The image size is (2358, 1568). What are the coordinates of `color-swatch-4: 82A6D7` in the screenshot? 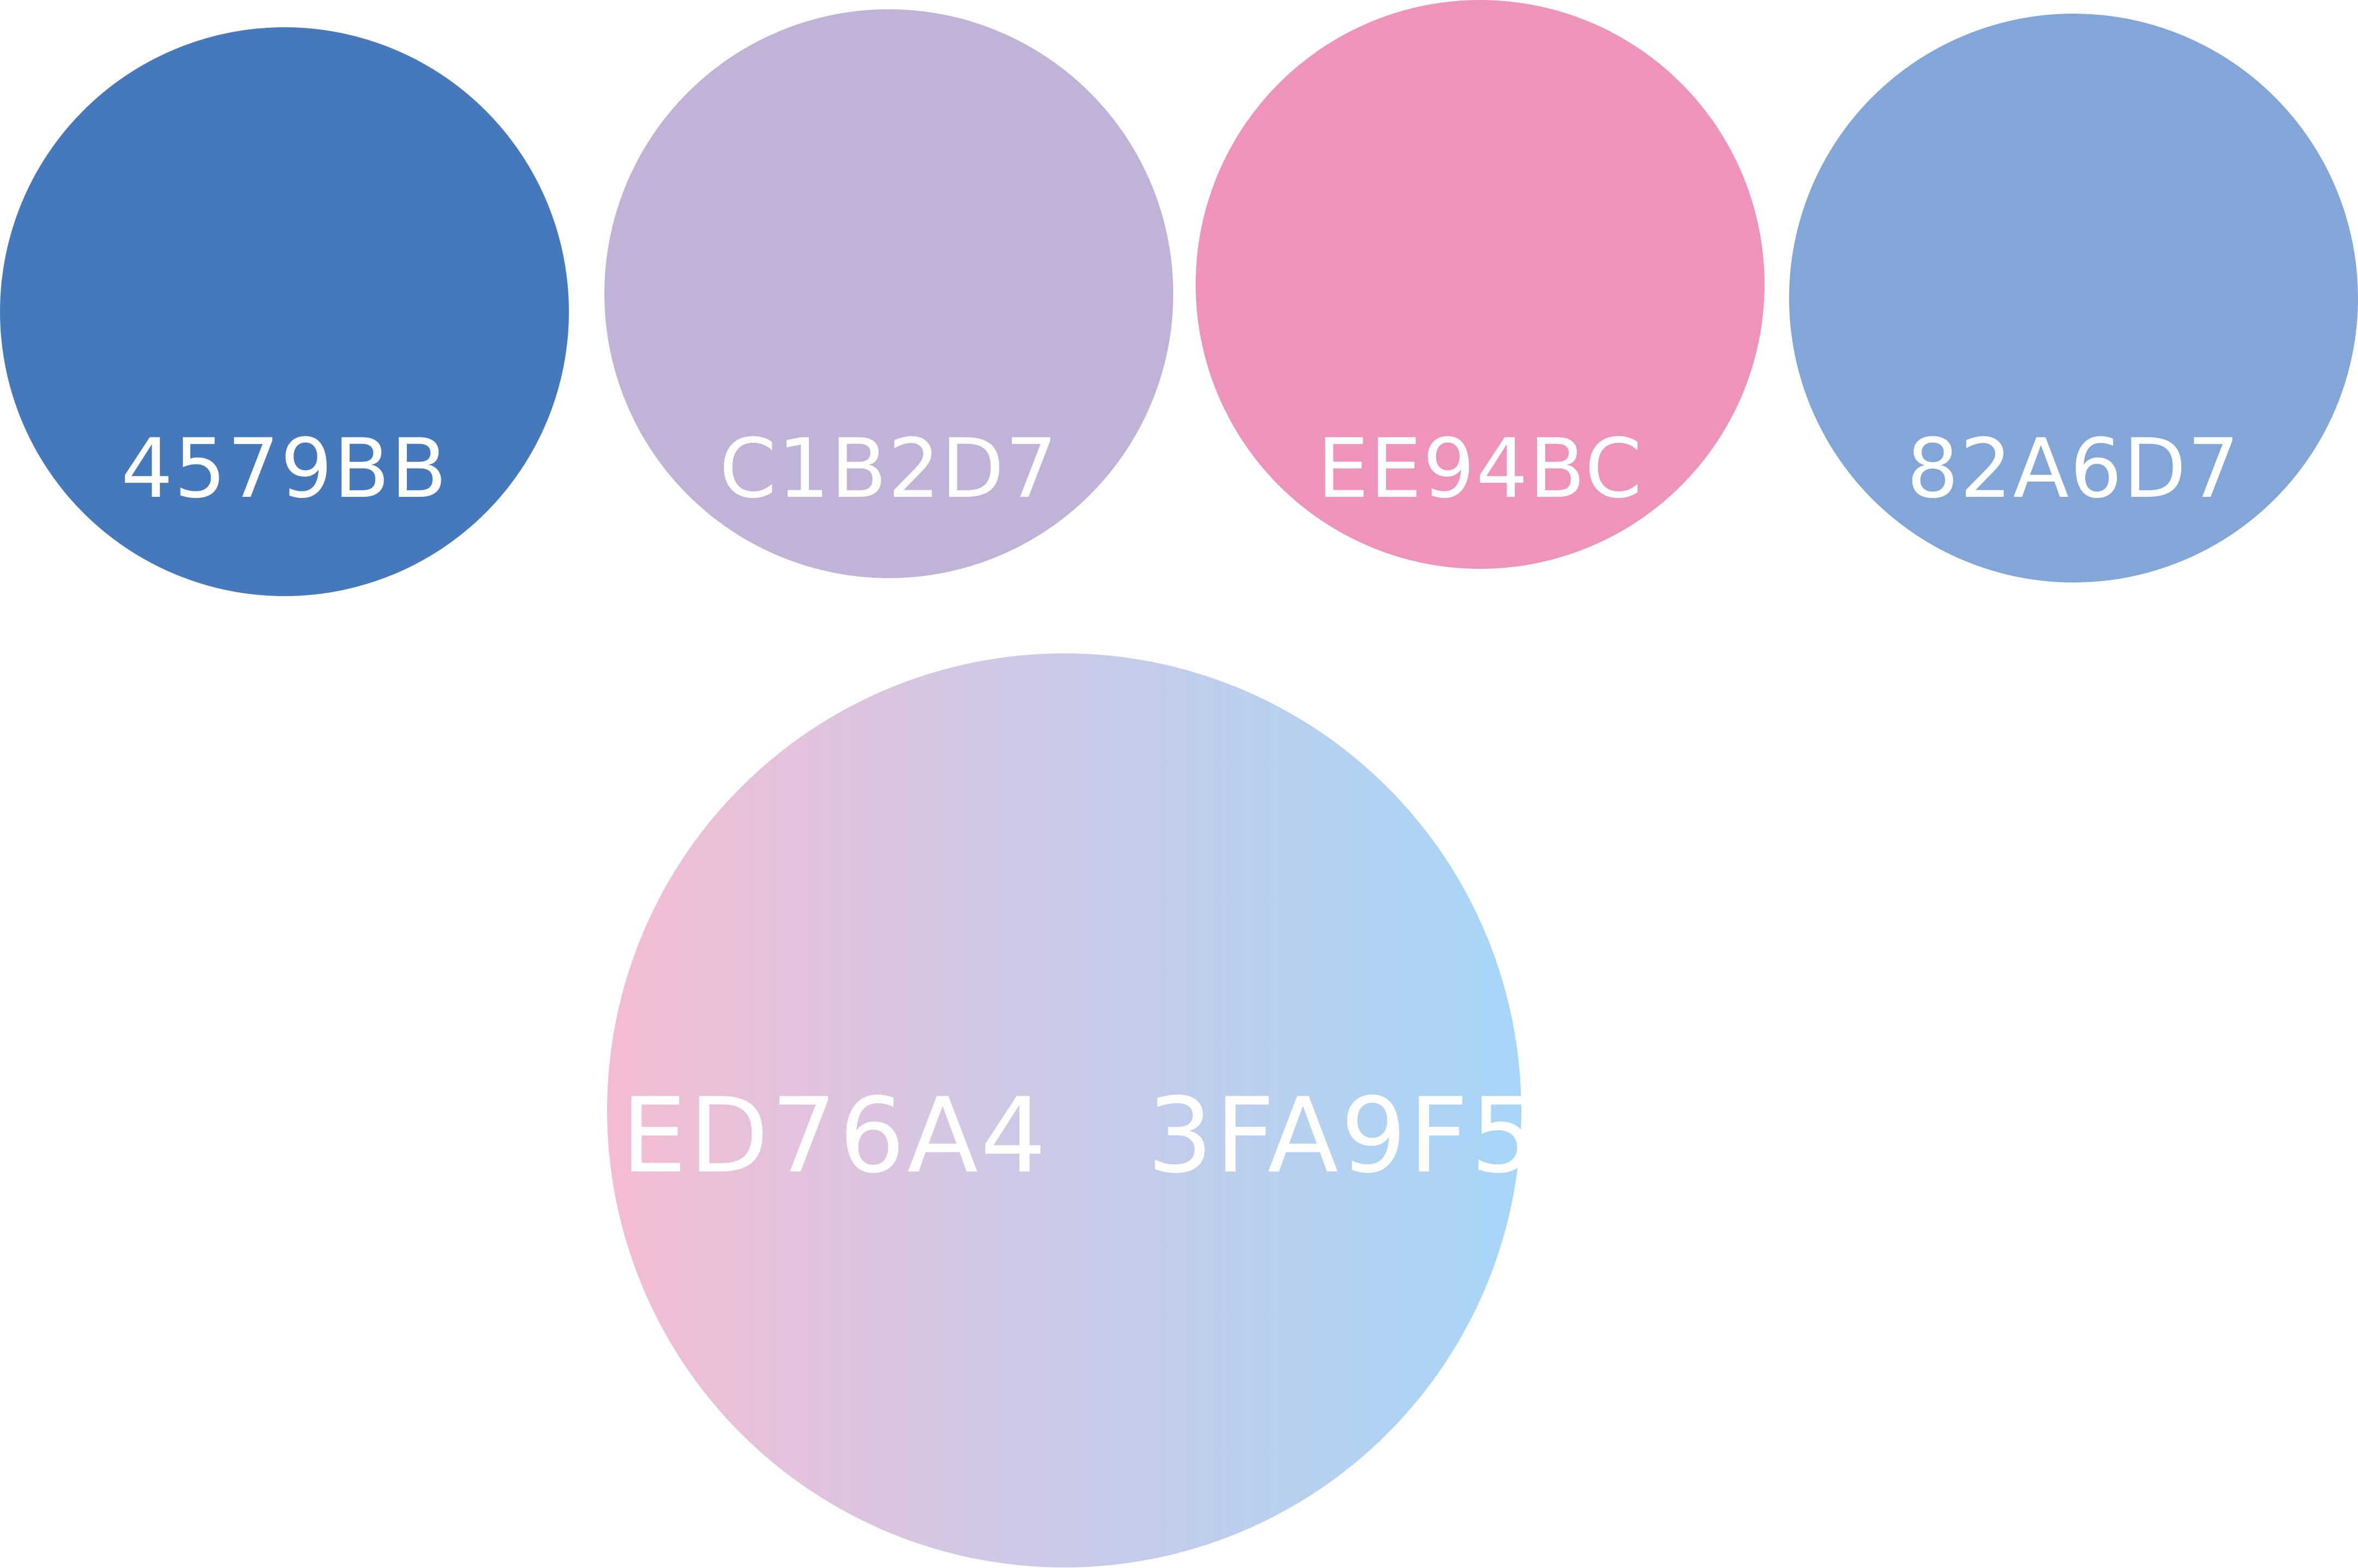 It's located at (2073, 298).